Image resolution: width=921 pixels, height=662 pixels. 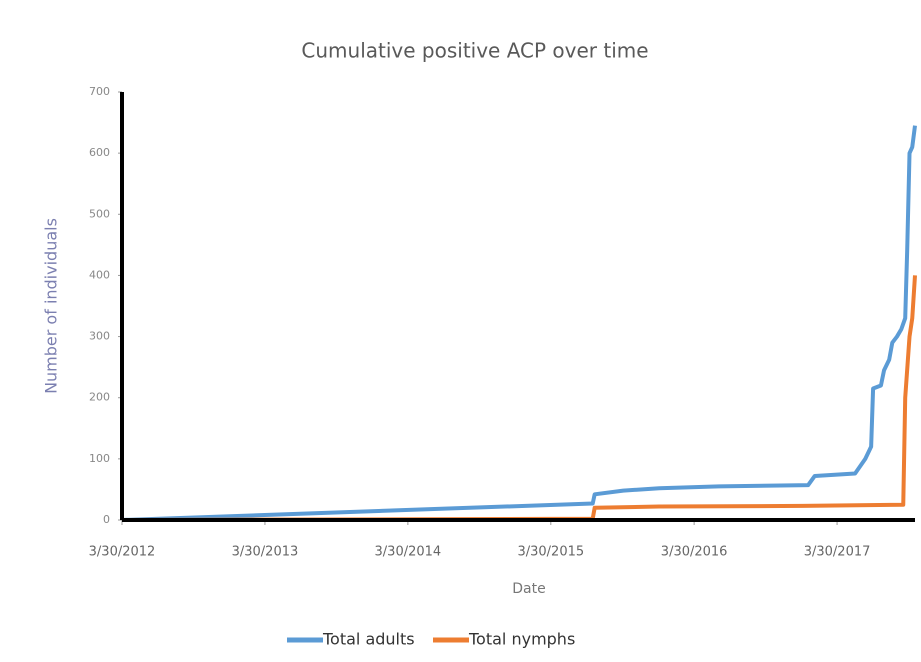 What do you see at coordinates (99, 152) in the screenshot?
I see `y-tick-label: 600` at bounding box center [99, 152].